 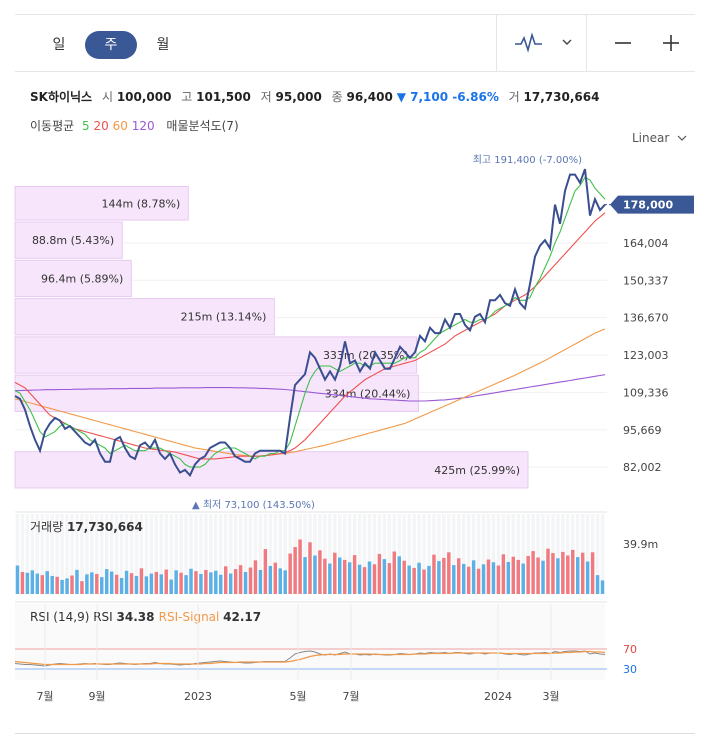 I want to click on volume-panel: 거래량 17,730,664 39.9m, so click(x=336, y=552).